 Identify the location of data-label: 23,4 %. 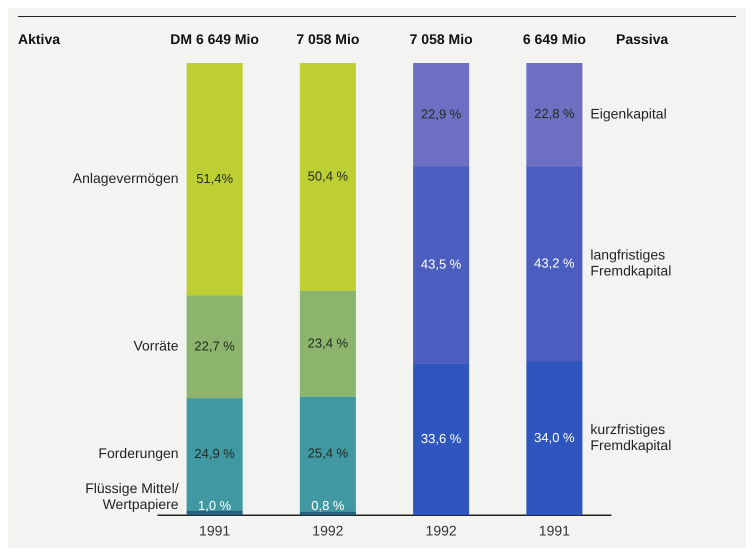
(328, 342).